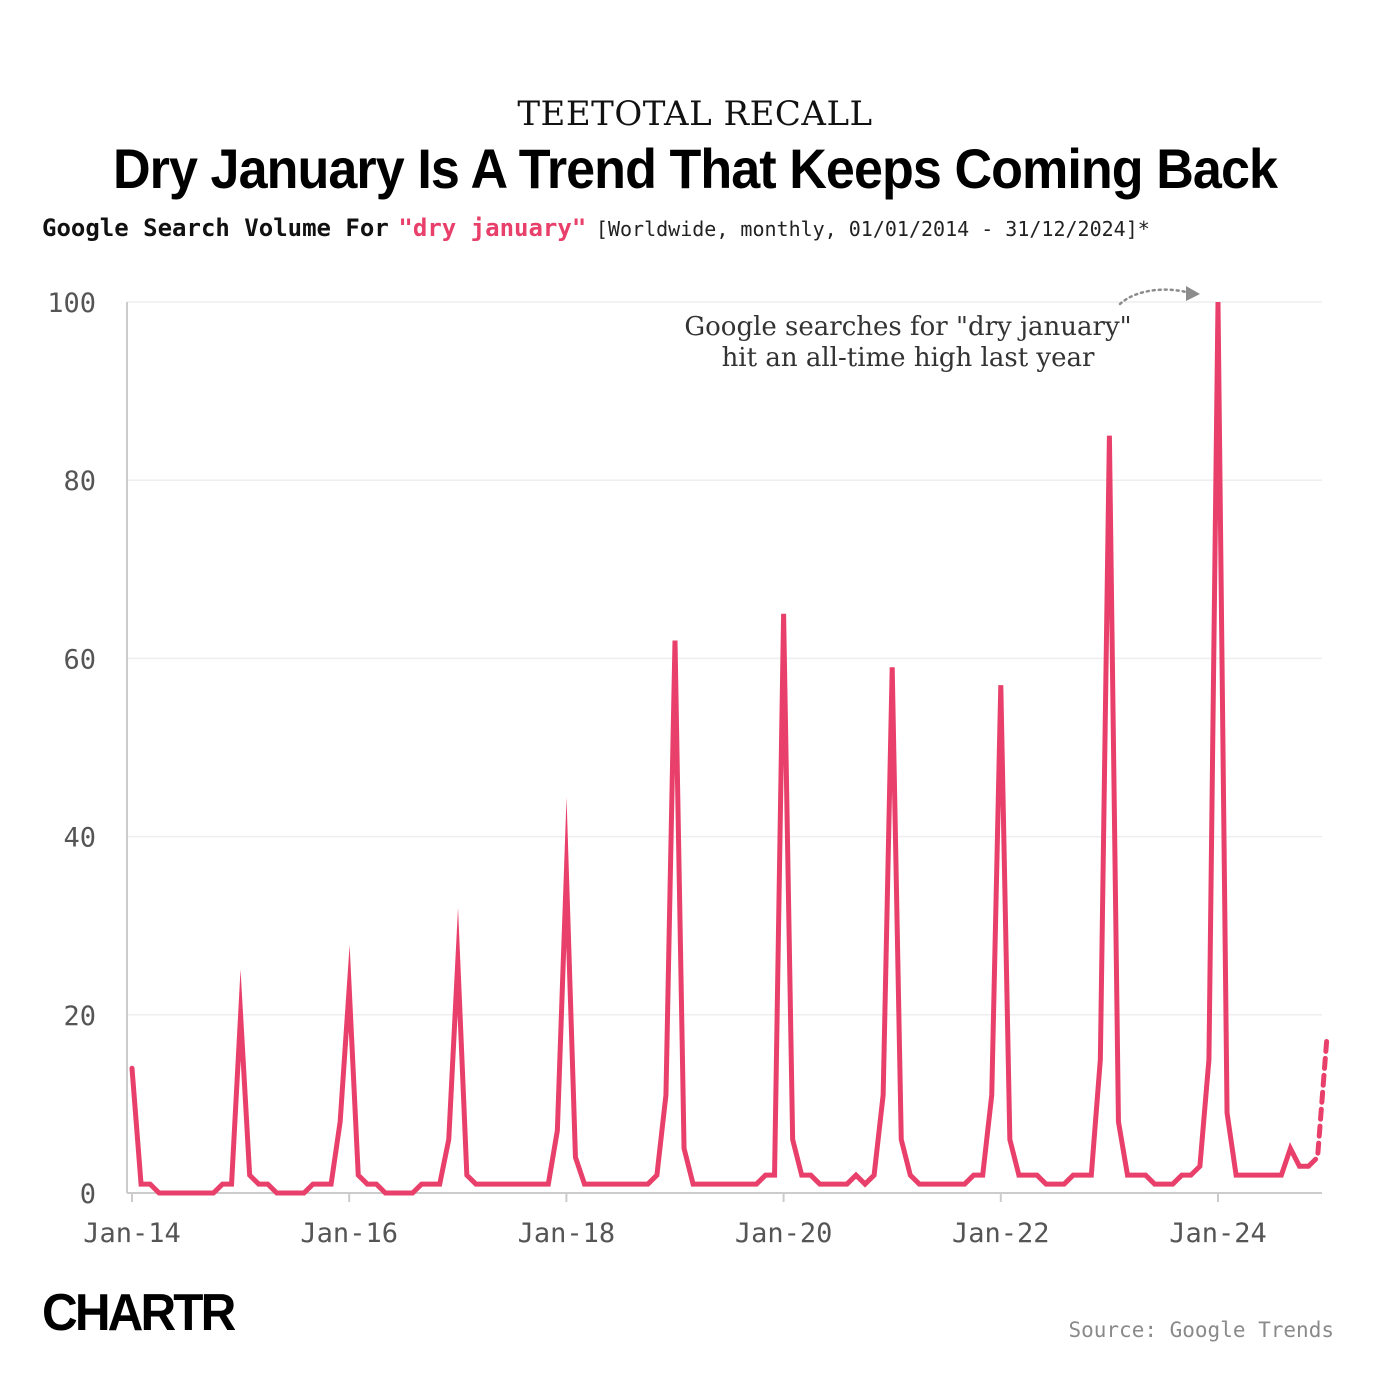  Describe the element at coordinates (695, 114) in the screenshot. I see `kicker: TEETOTAL RECALL` at that location.